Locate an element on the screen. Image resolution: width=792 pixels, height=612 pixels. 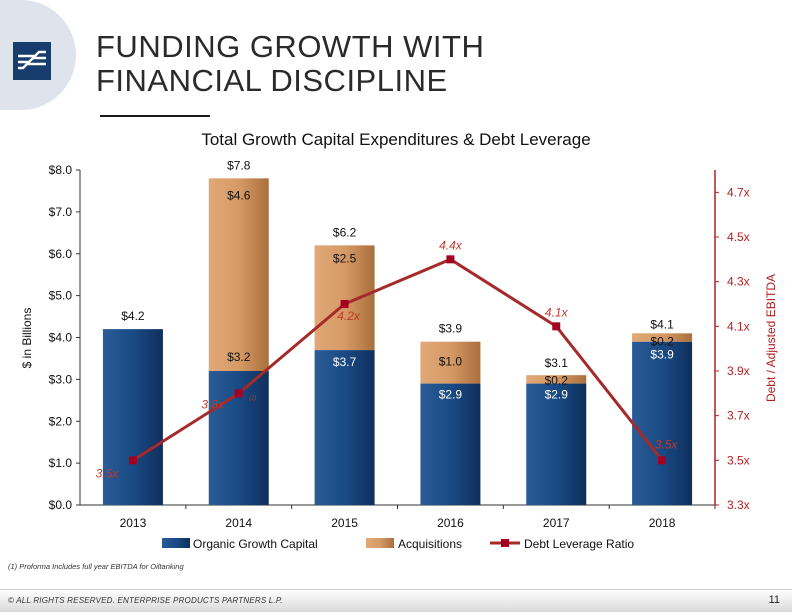
x-tick-label: 2018 is located at coordinates (662, 523).